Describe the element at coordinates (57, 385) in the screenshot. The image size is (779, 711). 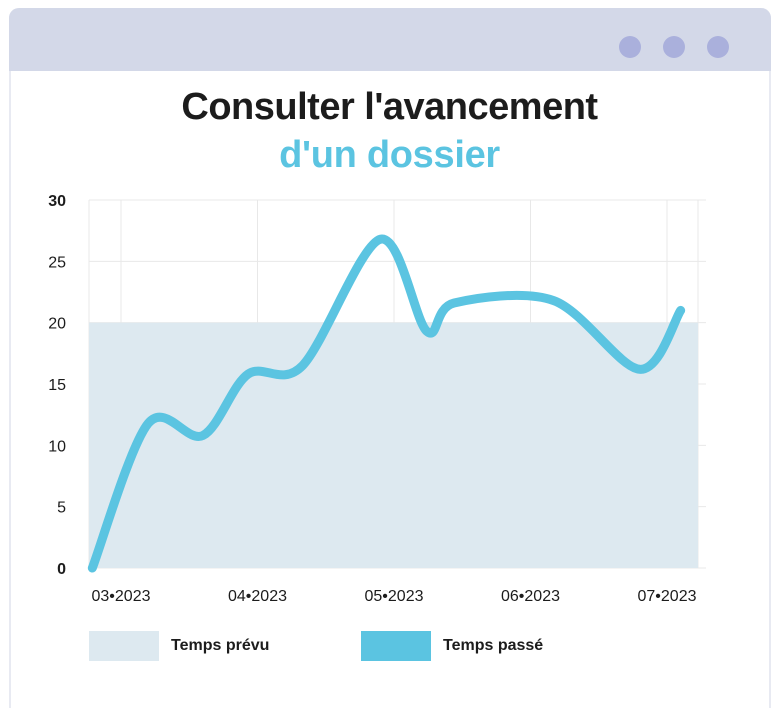
I see `y-tick-label: 15` at that location.